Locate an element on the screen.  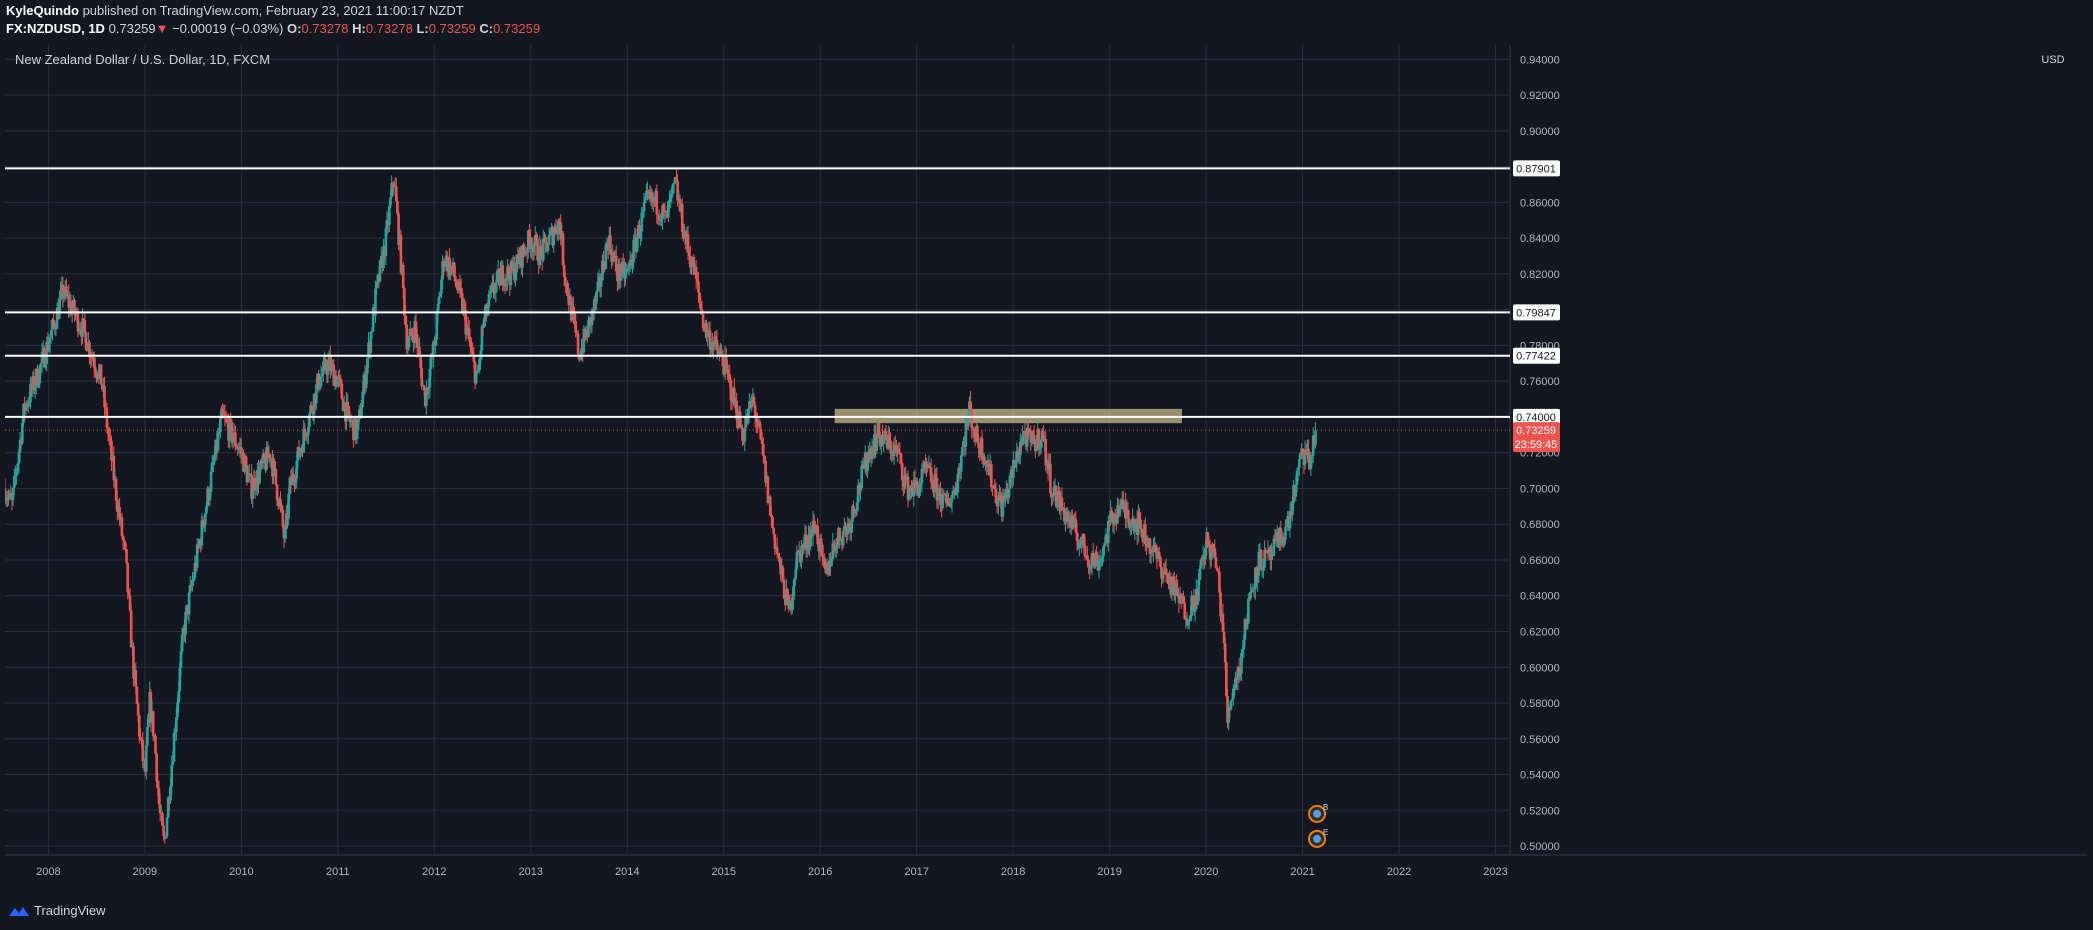
x-tick-label: 2017 is located at coordinates (916, 872).